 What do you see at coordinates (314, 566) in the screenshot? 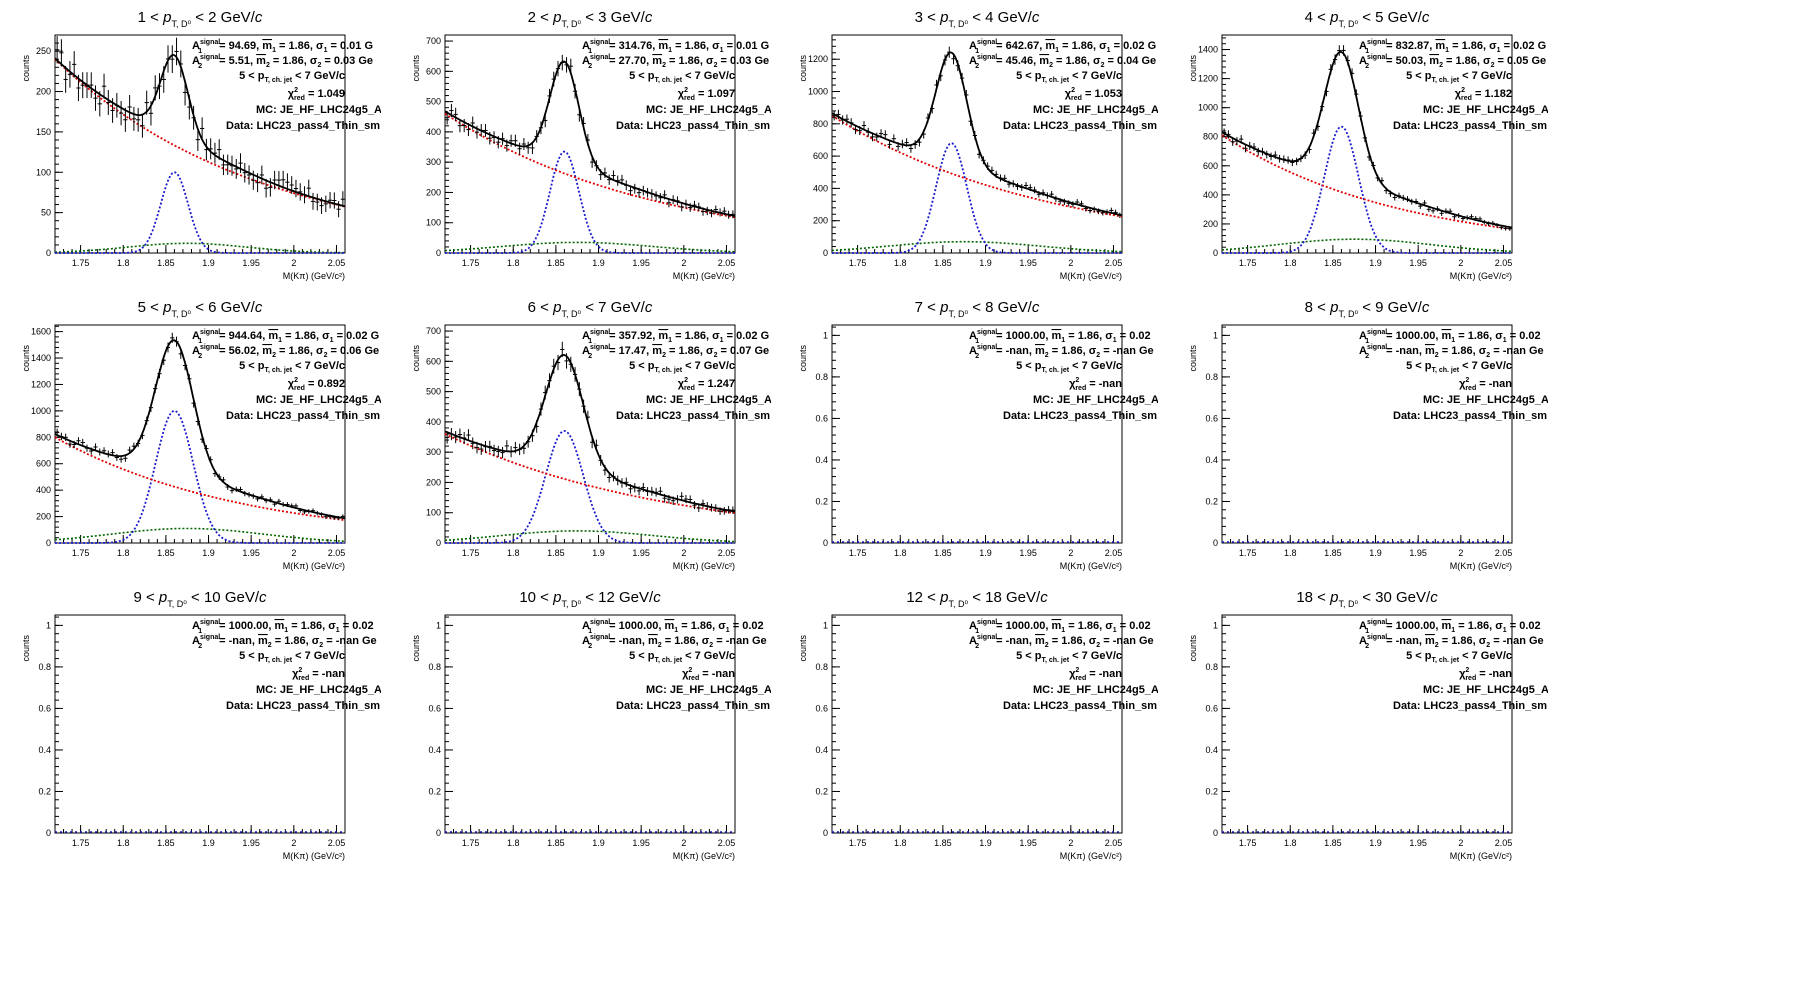
I see `x-axis-label: M(Kπ) (GeV/c²)` at bounding box center [314, 566].